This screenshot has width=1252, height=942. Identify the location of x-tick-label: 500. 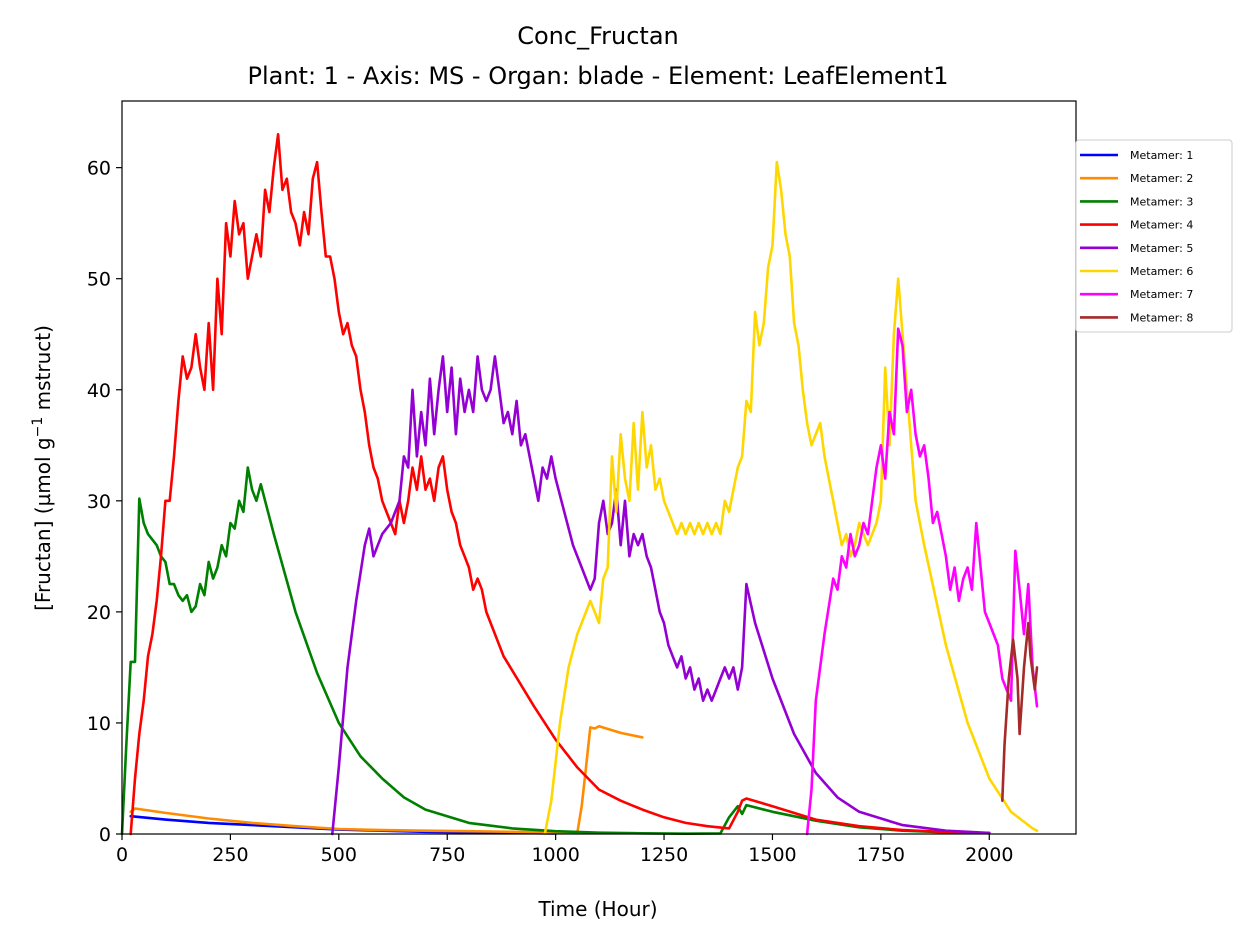
(339, 855).